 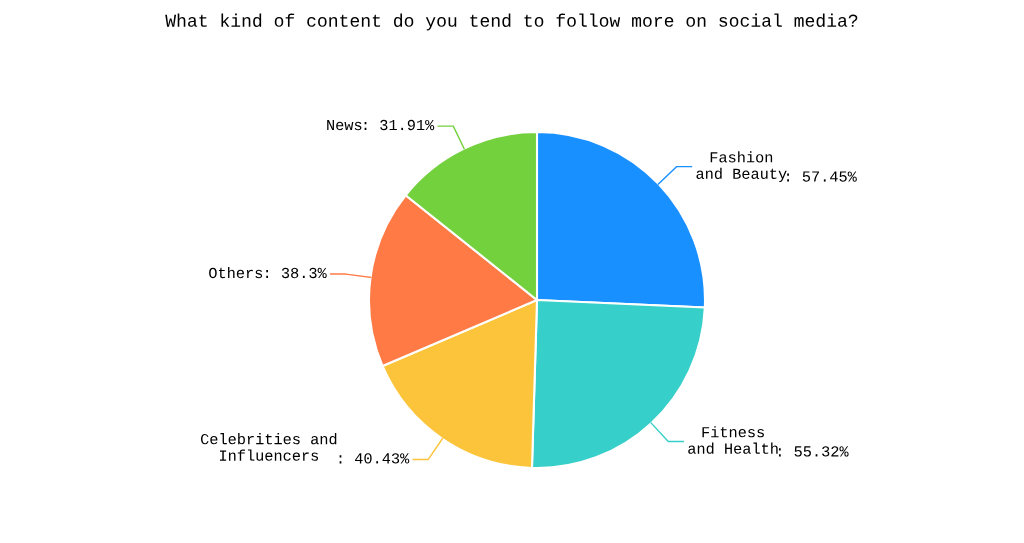 What do you see at coordinates (822, 176) in the screenshot?
I see `data-label: : 57.45%` at bounding box center [822, 176].